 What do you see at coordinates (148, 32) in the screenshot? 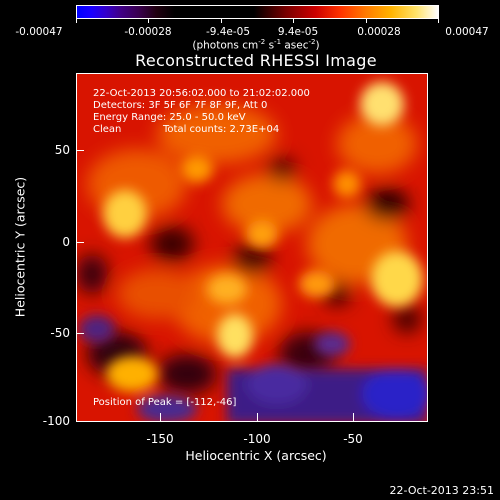
I see `colorbar-label: -0.00028` at bounding box center [148, 32].